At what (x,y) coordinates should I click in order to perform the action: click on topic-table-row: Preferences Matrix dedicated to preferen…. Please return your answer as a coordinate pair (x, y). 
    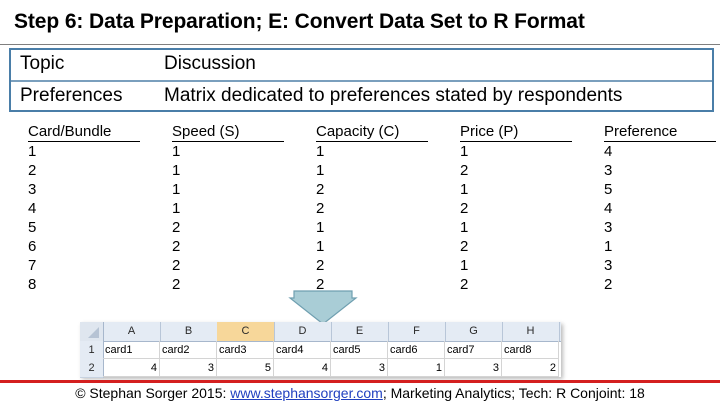
    Looking at the image, I should click on (361, 97).